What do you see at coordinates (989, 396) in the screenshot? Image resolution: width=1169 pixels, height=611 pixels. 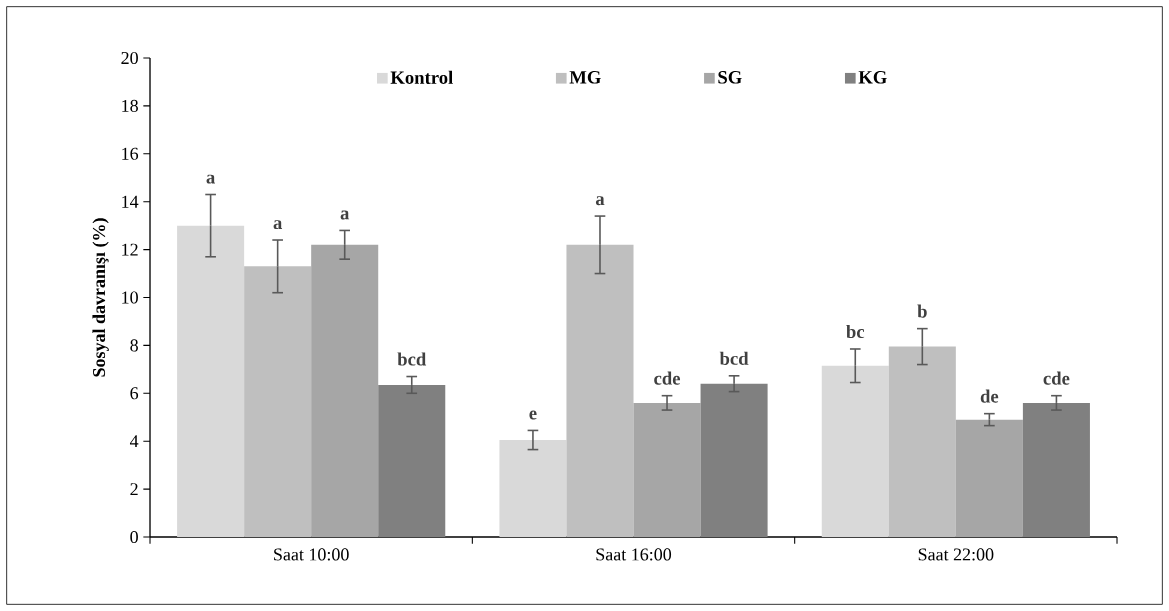 I see `data-label: de` at bounding box center [989, 396].